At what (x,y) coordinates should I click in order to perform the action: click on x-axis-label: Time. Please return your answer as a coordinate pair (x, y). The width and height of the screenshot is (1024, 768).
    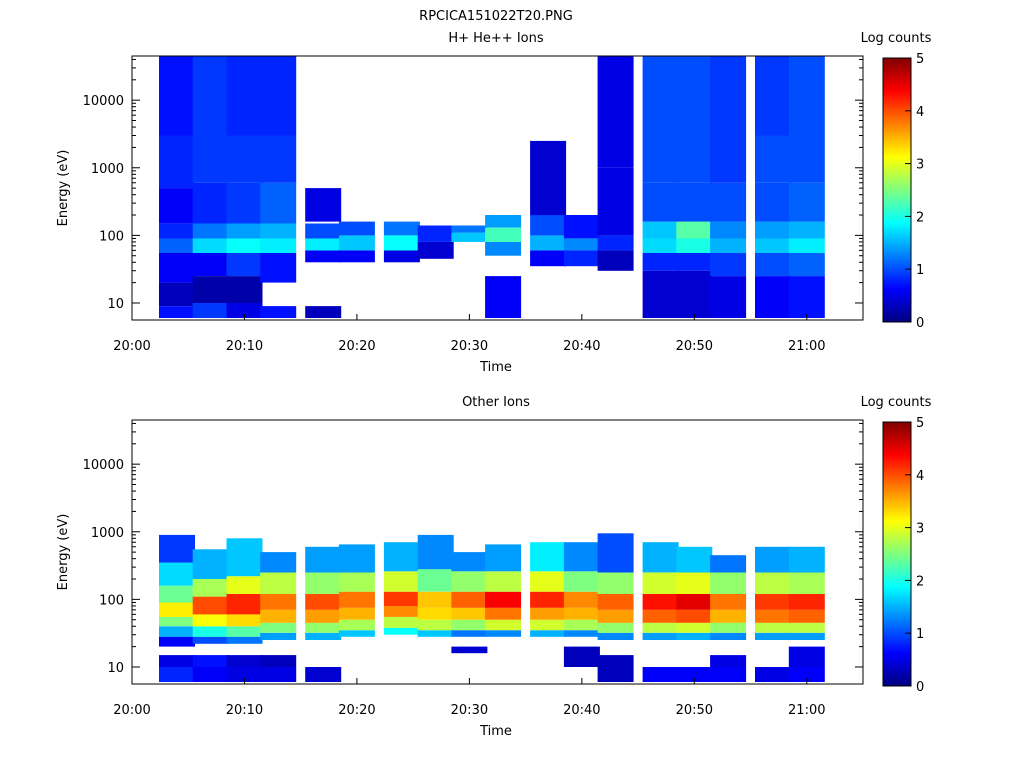
    Looking at the image, I should click on (495, 367).